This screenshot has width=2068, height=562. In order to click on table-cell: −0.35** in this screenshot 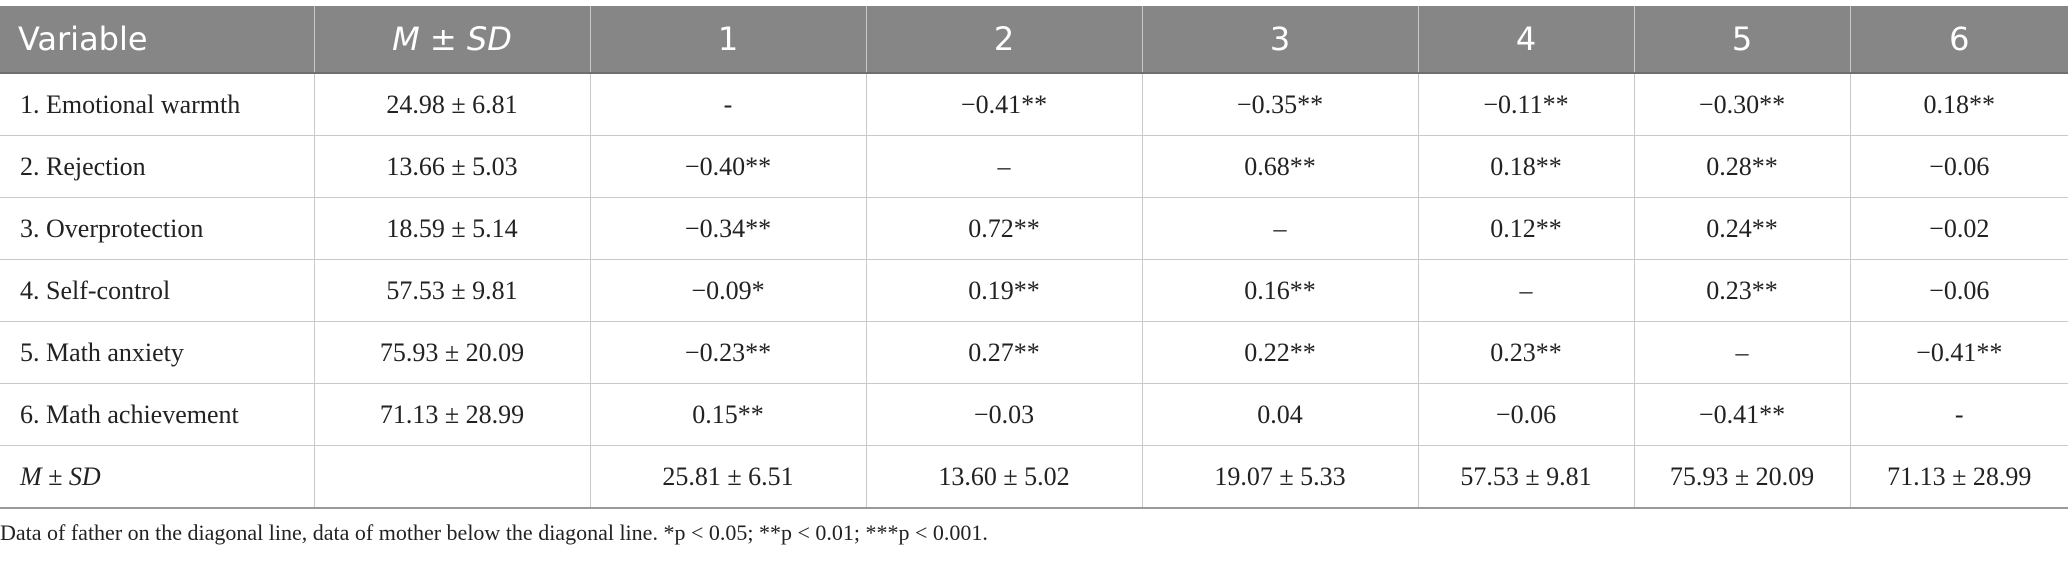, I will do `click(1280, 104)`.